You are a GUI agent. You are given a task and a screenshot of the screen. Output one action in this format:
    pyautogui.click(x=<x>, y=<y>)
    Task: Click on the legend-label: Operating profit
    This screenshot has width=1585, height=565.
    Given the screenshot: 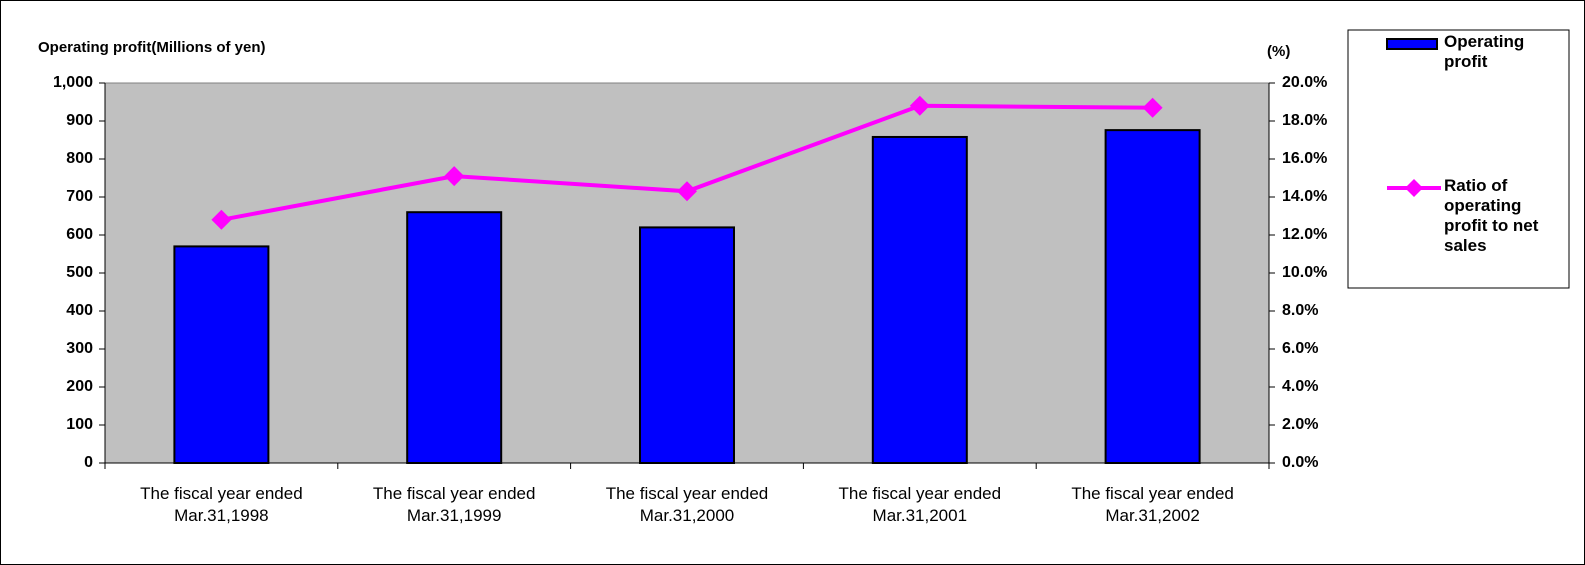 What is the action you would take?
    pyautogui.click(x=1484, y=51)
    